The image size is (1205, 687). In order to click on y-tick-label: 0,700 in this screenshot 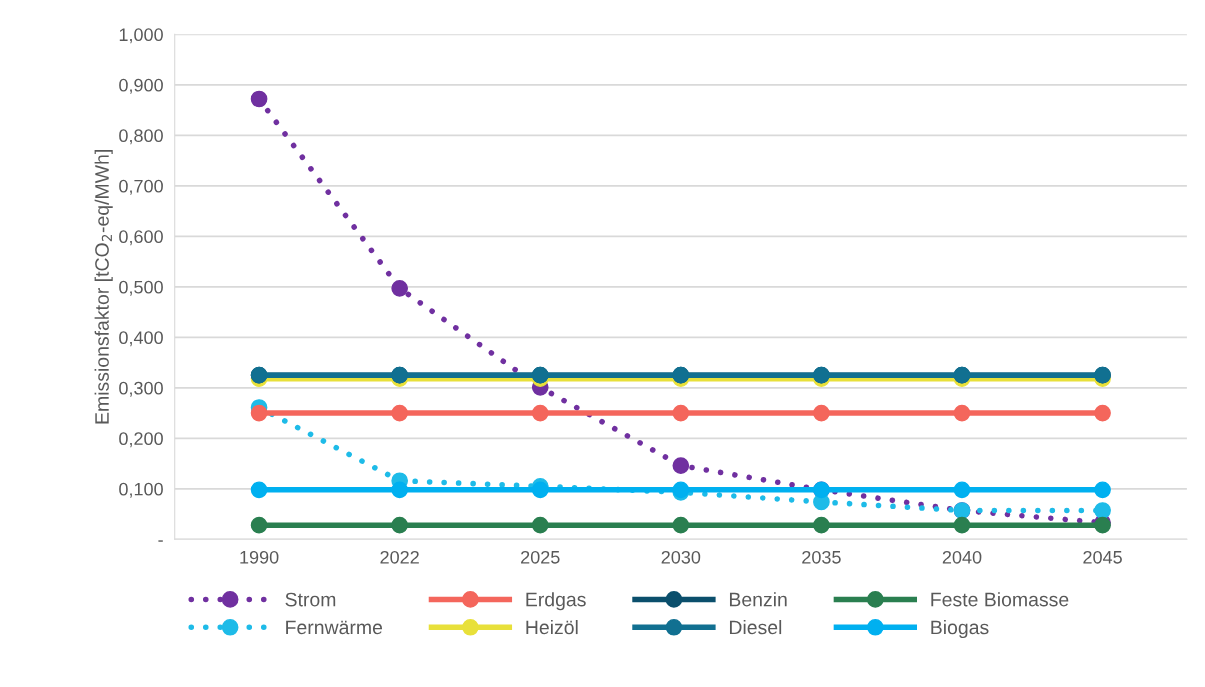, I will do `click(141, 187)`.